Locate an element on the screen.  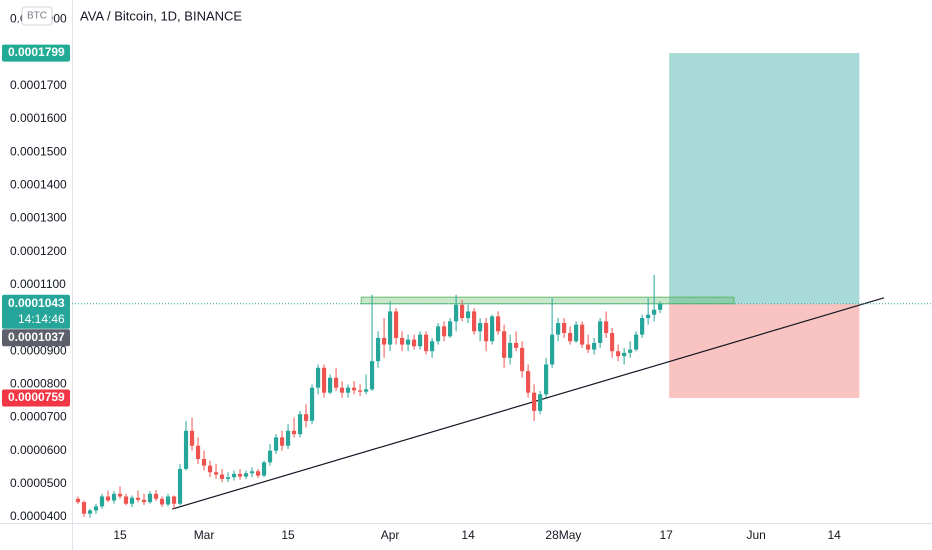
y-tick-label: 0.0001500 is located at coordinates (38, 151).